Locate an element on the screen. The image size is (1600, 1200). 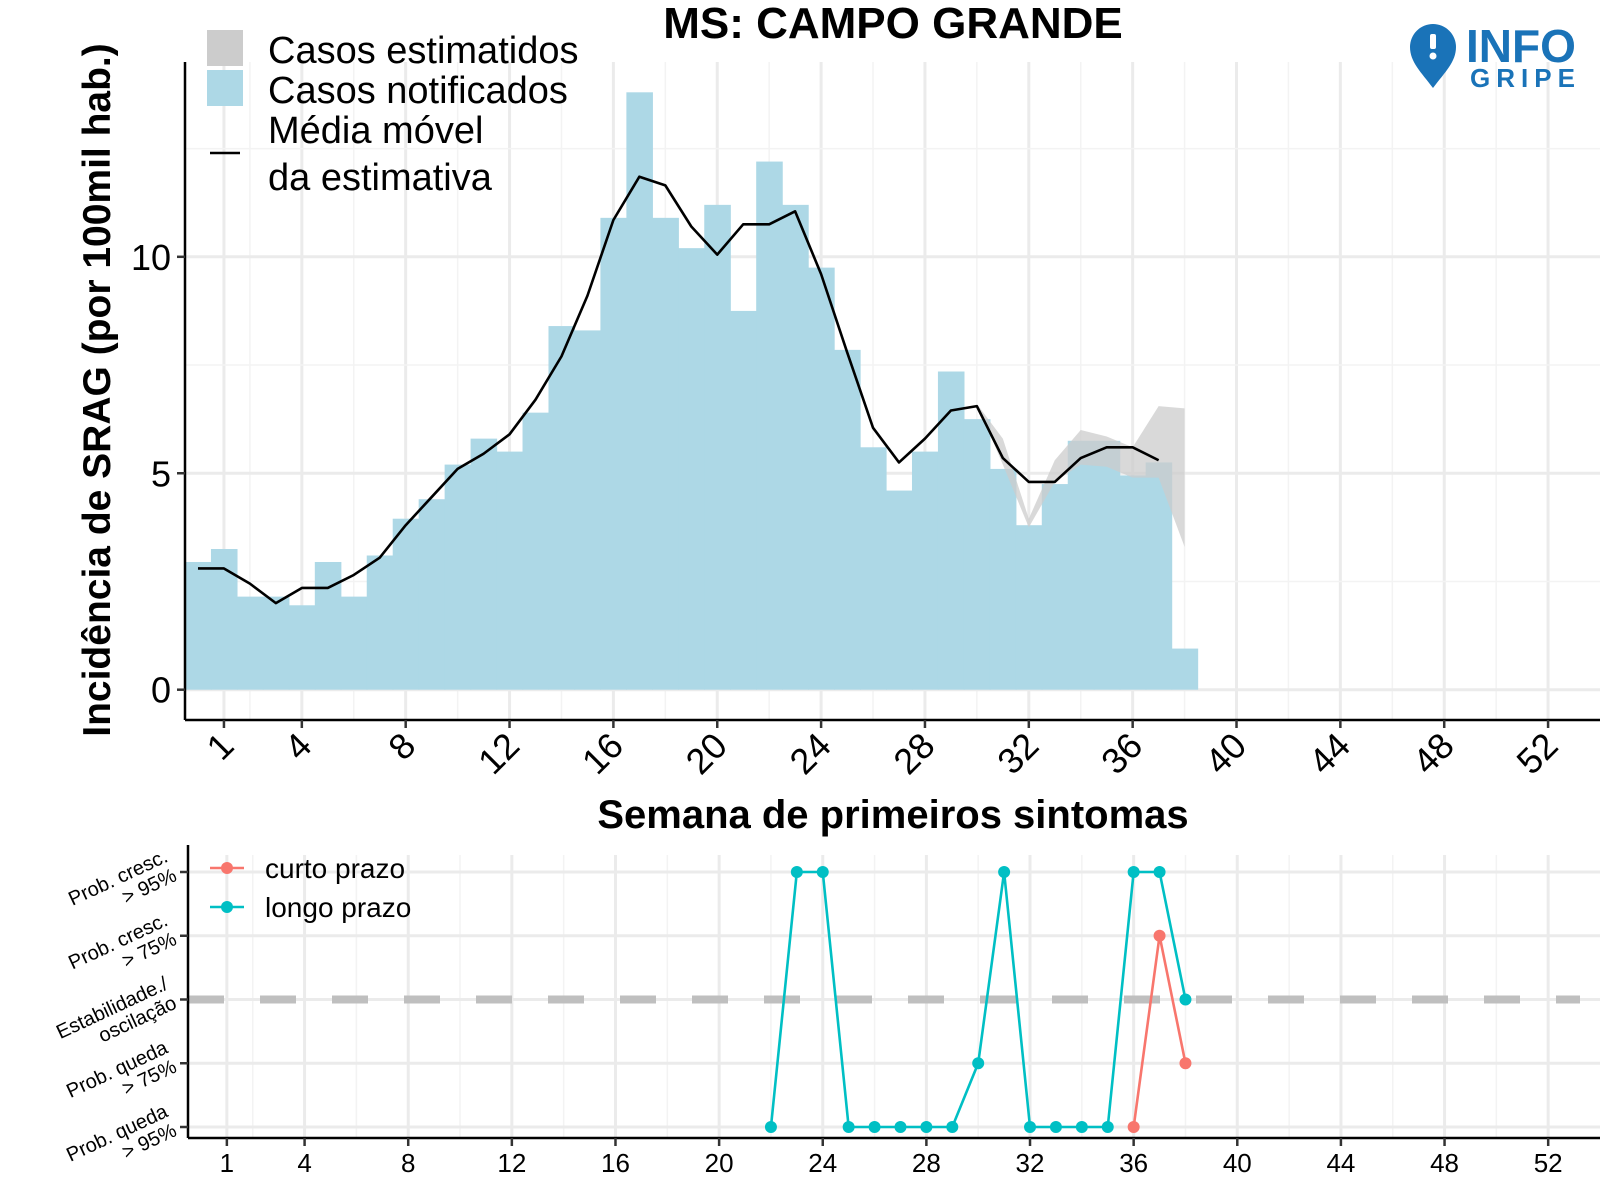
trend-x-tick-label: 4 is located at coordinates (304, 1163).